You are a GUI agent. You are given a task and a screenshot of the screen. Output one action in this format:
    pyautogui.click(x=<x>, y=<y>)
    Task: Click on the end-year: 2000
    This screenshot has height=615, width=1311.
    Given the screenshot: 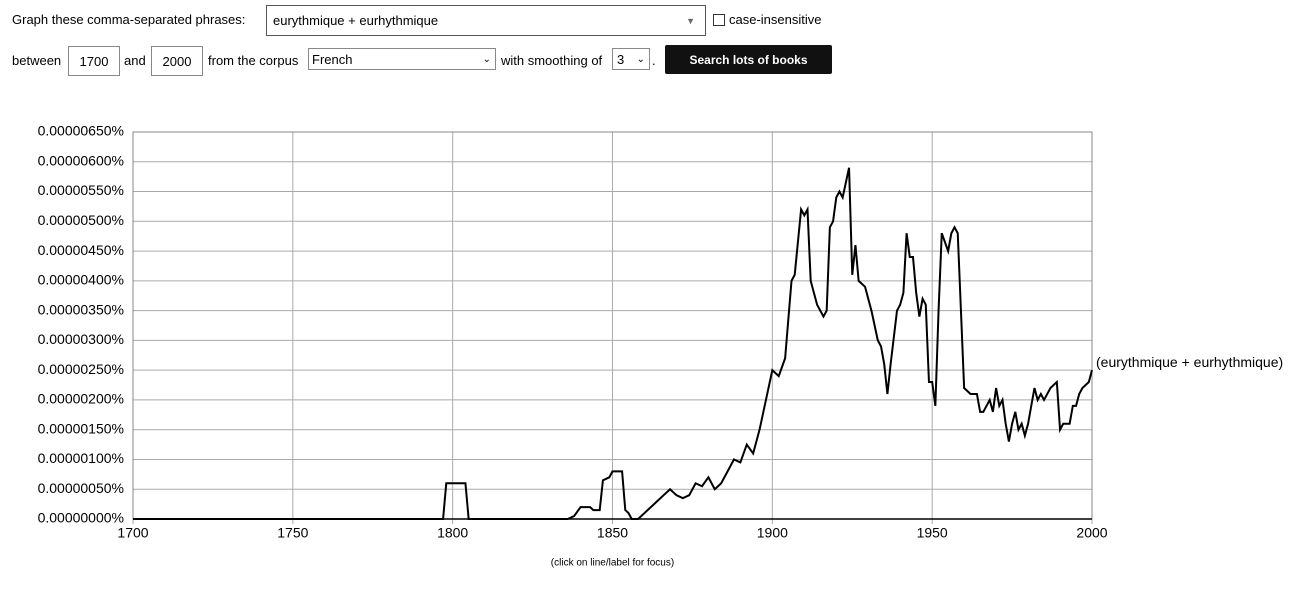 What is the action you would take?
    pyautogui.click(x=177, y=61)
    